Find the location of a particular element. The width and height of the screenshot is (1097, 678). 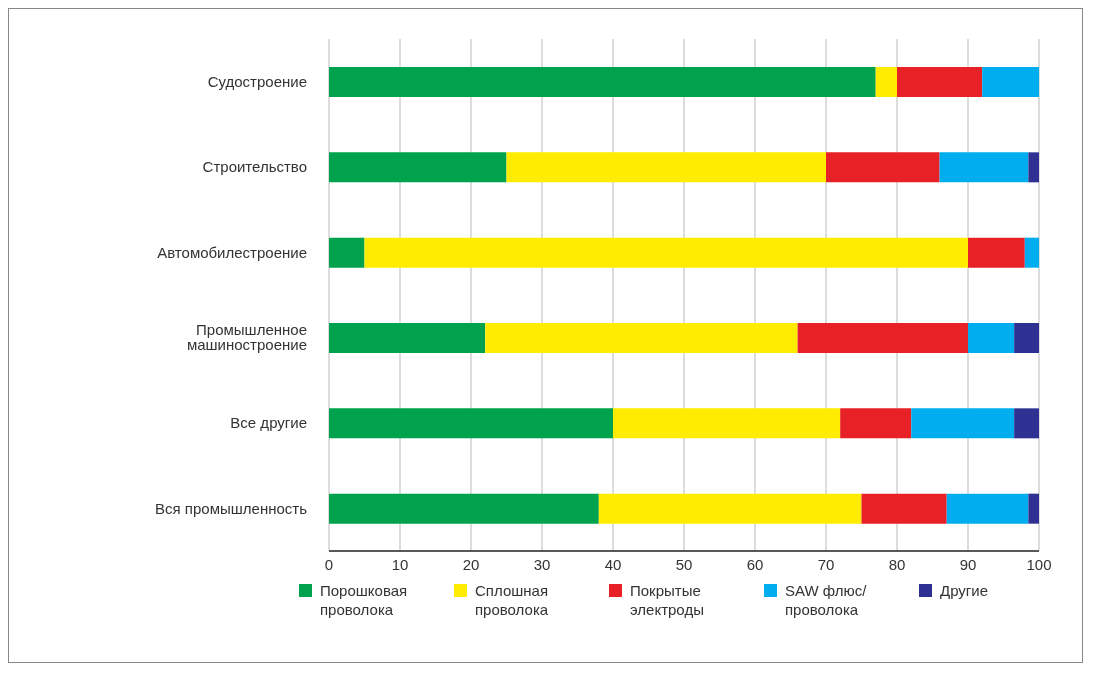

y-tick-label: Все другие is located at coordinates (268, 423).